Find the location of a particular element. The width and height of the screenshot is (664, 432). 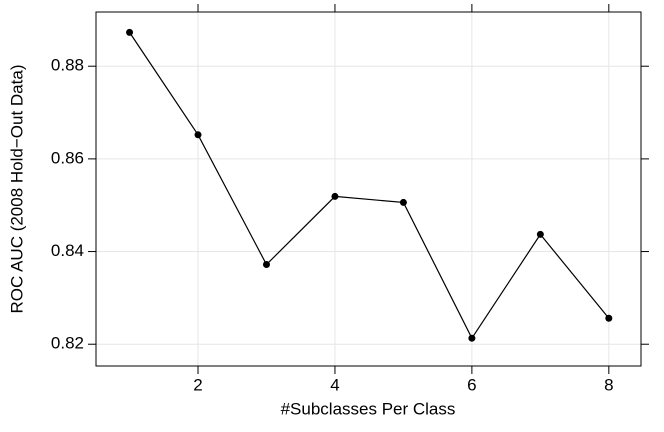

x-tick-label: 8 is located at coordinates (608, 384).